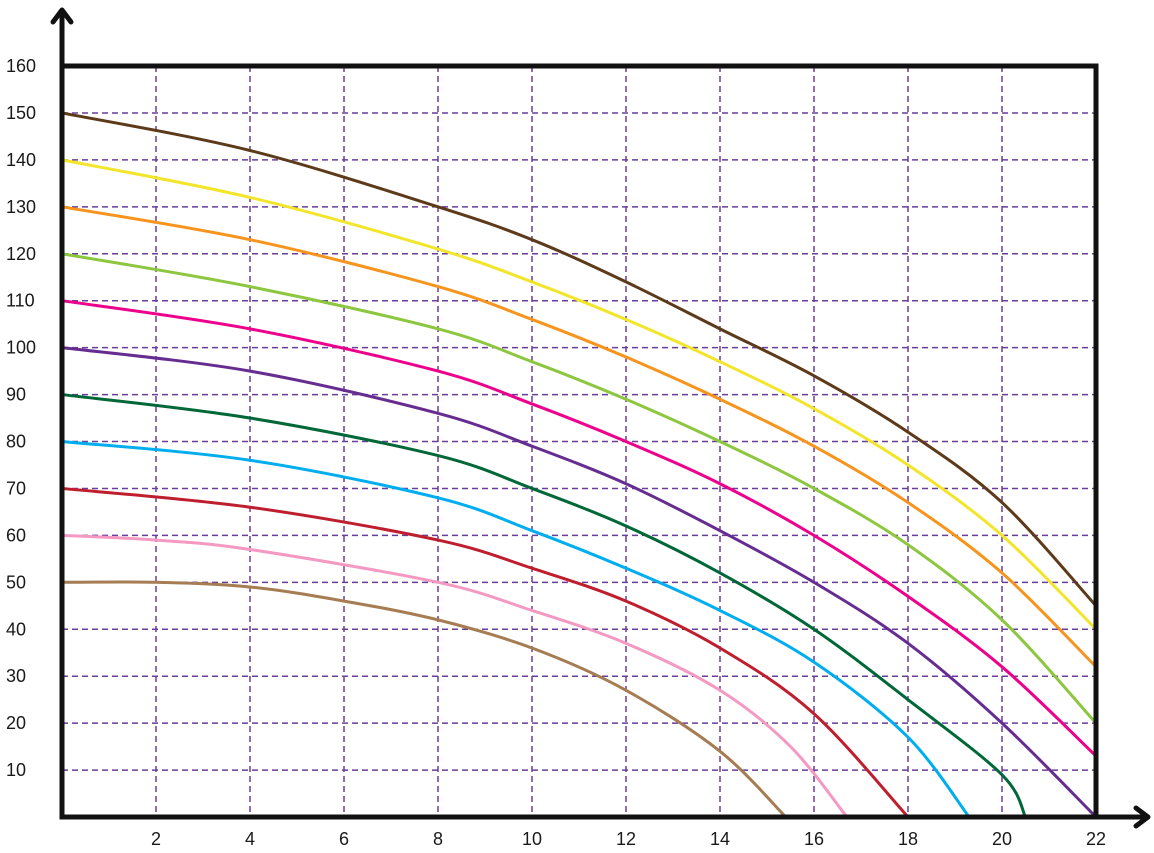 The height and width of the screenshot is (853, 1154). Describe the element at coordinates (250, 839) in the screenshot. I see `x-tick-label: 4` at that location.